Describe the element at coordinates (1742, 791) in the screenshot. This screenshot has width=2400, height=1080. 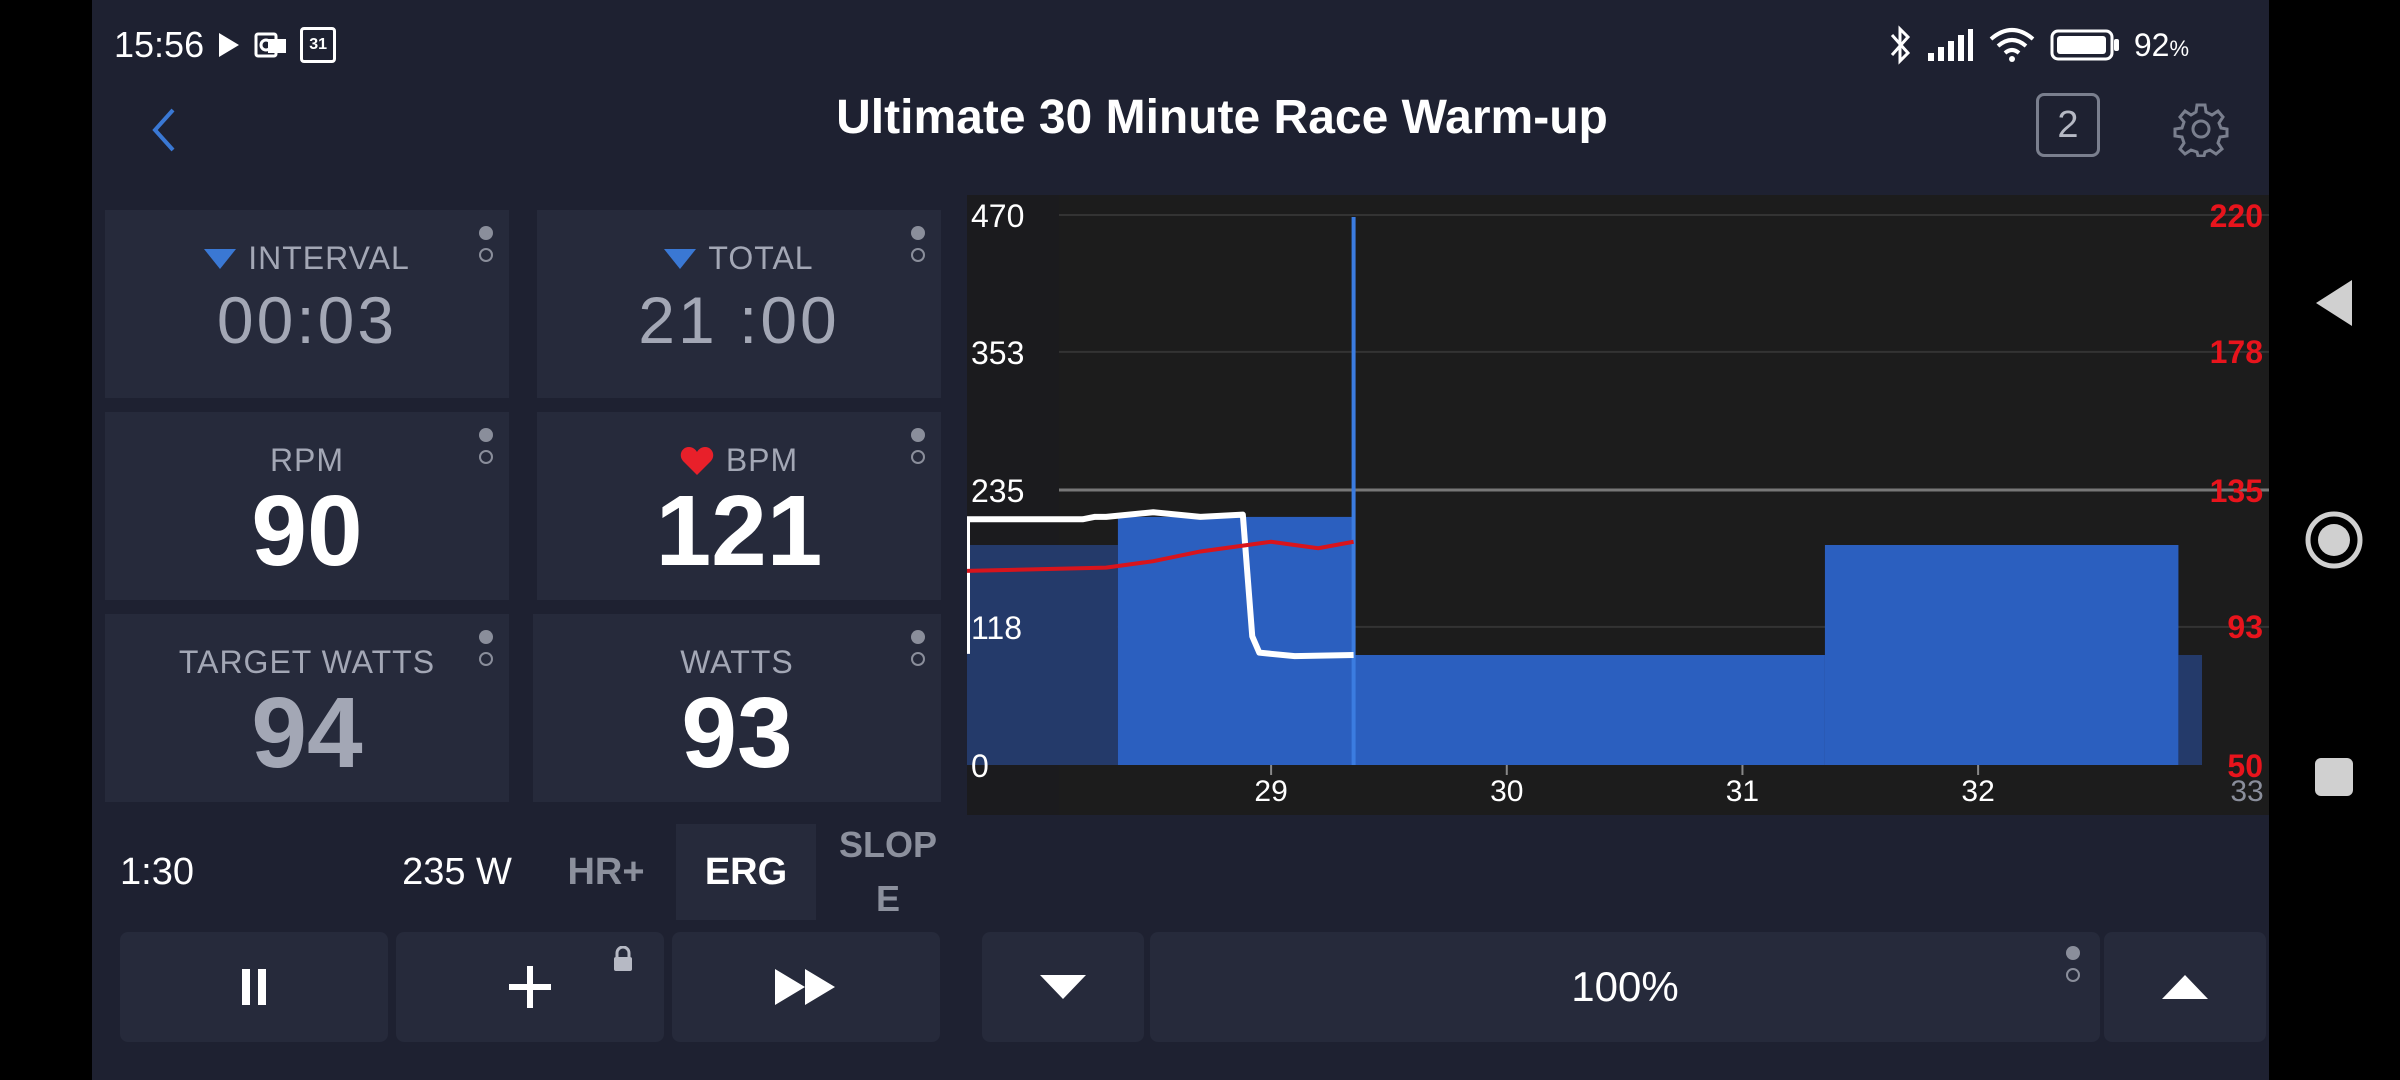
I see `x-axis-tick-31: 31` at that location.